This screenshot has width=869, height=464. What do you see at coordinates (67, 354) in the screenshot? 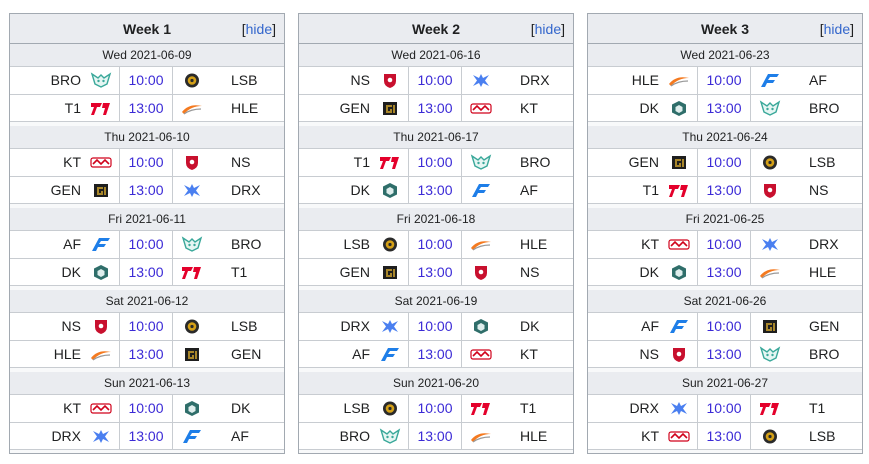
I see `team1-name: HLE` at bounding box center [67, 354].